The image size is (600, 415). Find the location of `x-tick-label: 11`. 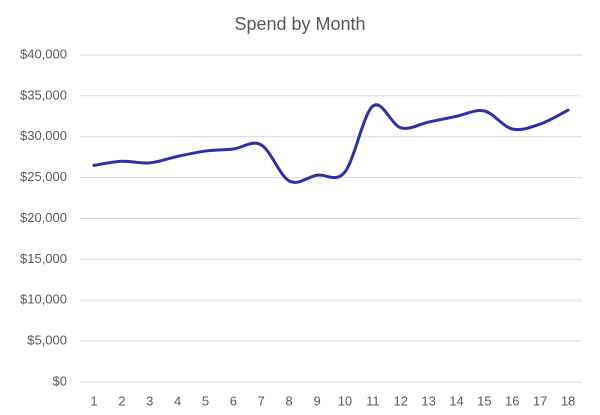

x-tick-label: 11 is located at coordinates (373, 400).